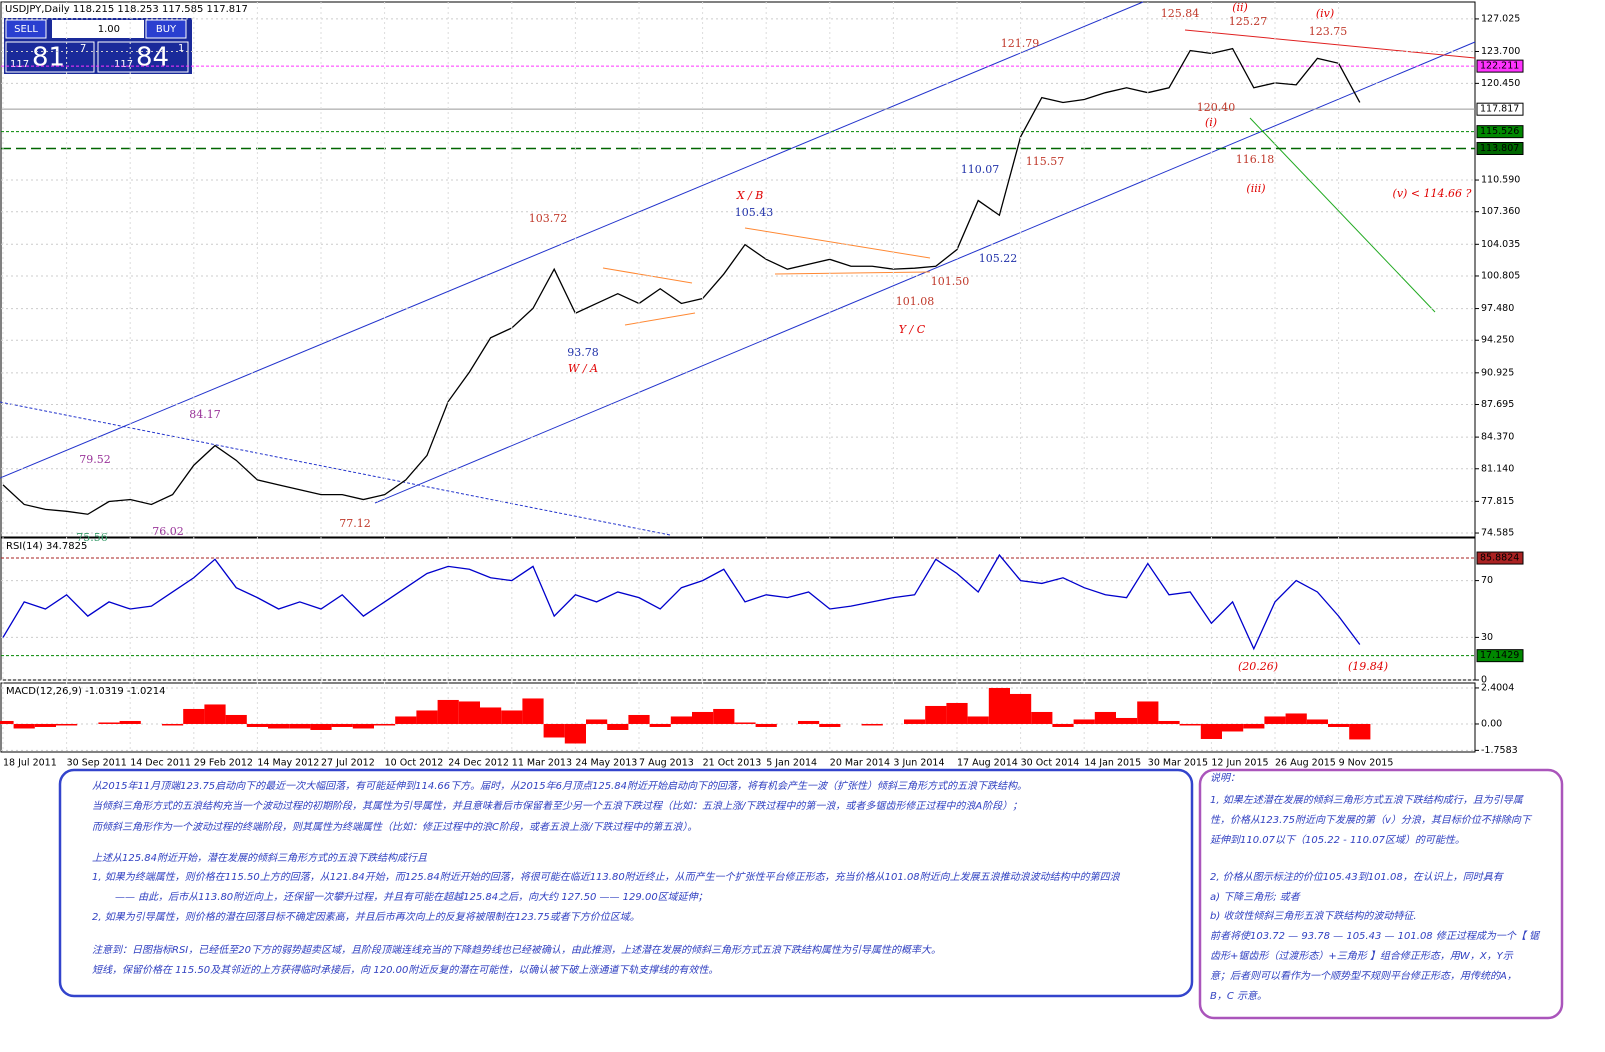 The image size is (1605, 1052). Describe the element at coordinates (1497, 437) in the screenshot. I see `y-tick-label: 84.370` at that location.